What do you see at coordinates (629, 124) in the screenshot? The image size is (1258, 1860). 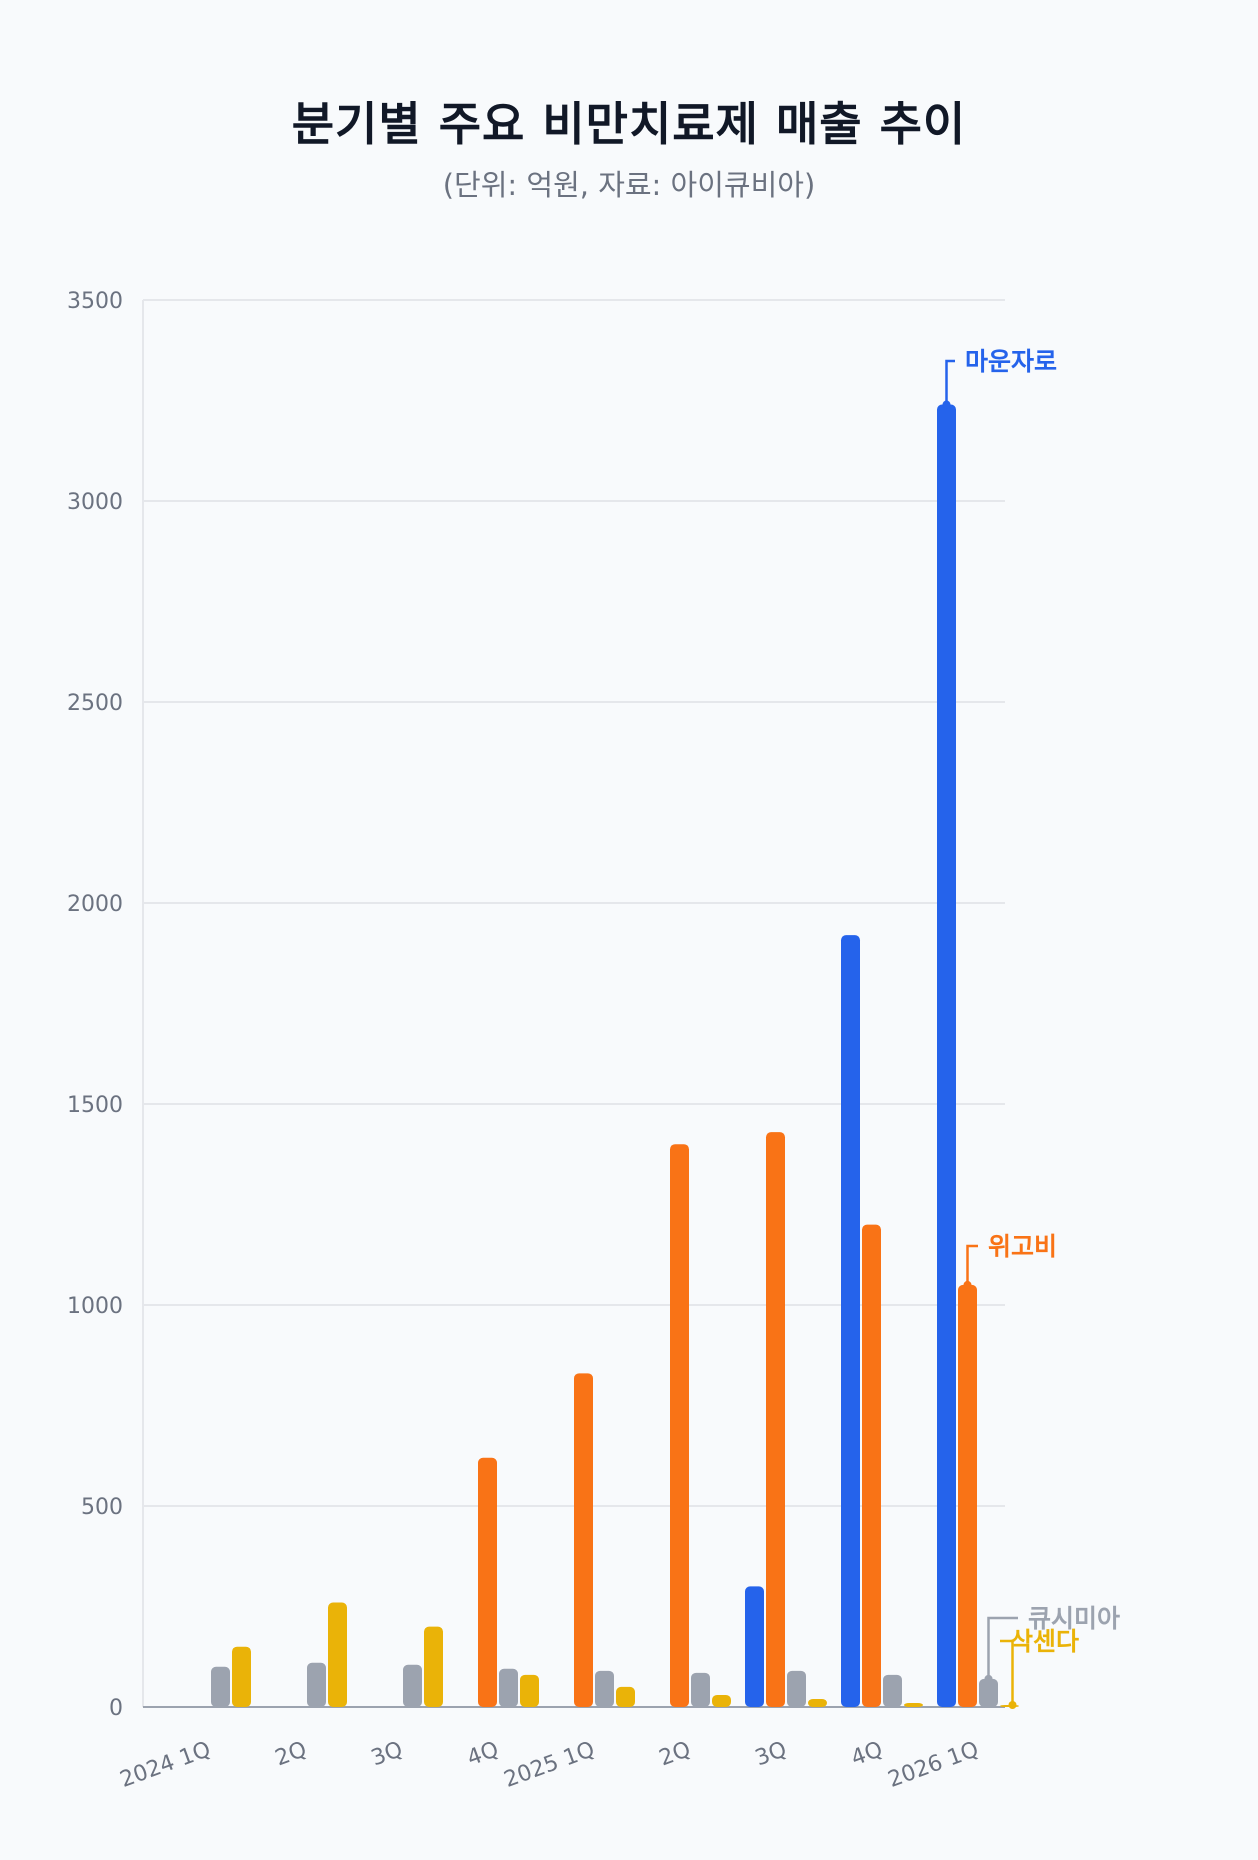 I see `chart-title: 분기별 주요 비만치료제 매출 추이` at bounding box center [629, 124].